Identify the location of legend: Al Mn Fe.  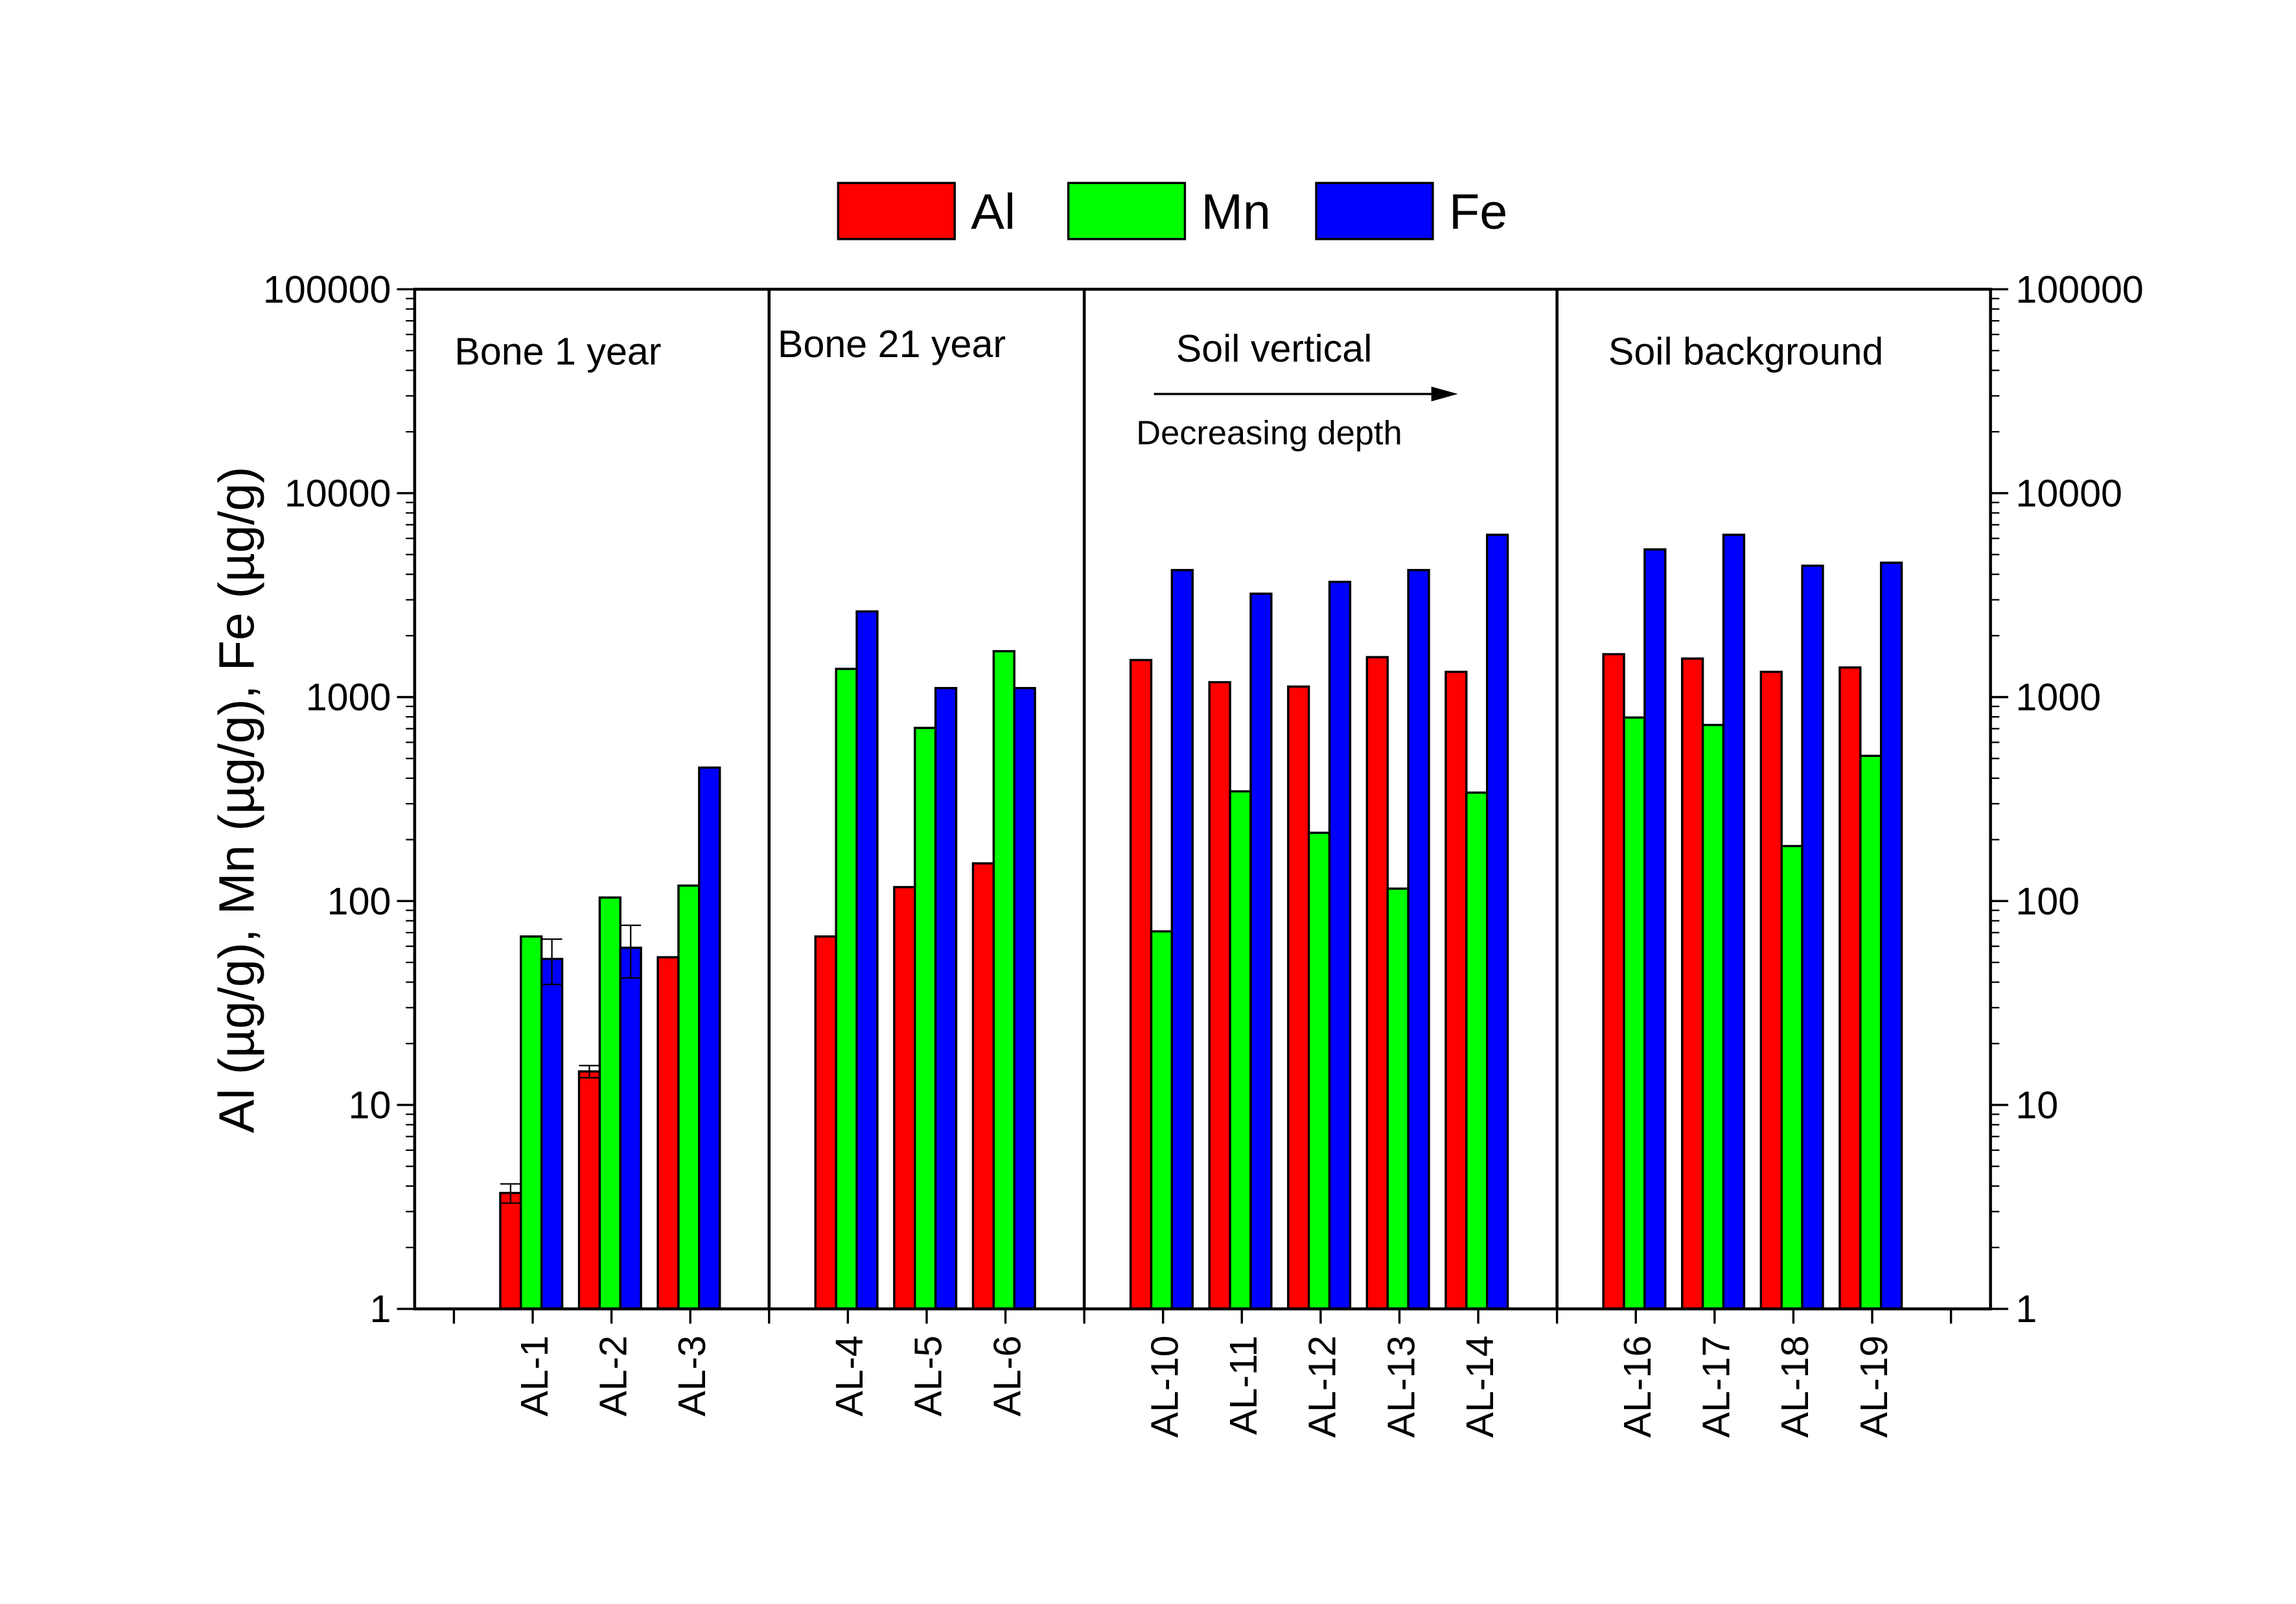
(1172, 210).